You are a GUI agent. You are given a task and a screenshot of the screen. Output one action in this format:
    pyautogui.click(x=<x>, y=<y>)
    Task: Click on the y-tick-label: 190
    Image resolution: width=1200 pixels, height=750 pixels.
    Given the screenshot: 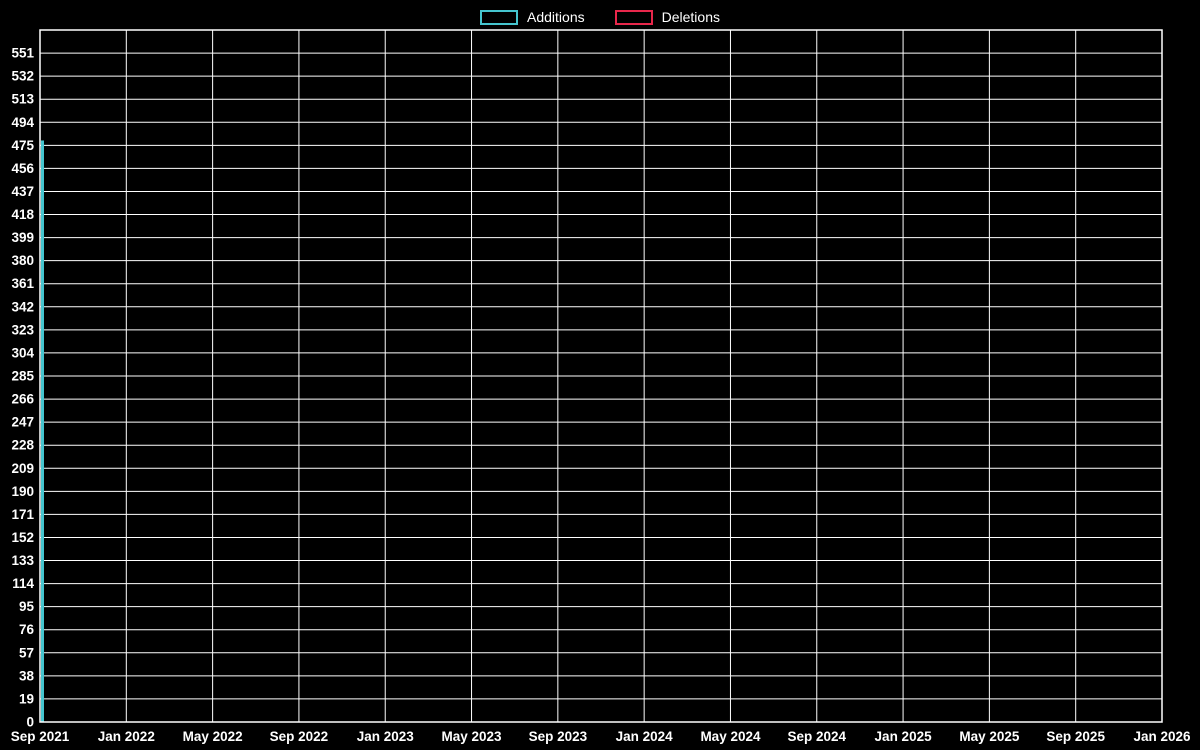 What is the action you would take?
    pyautogui.click(x=22, y=491)
    